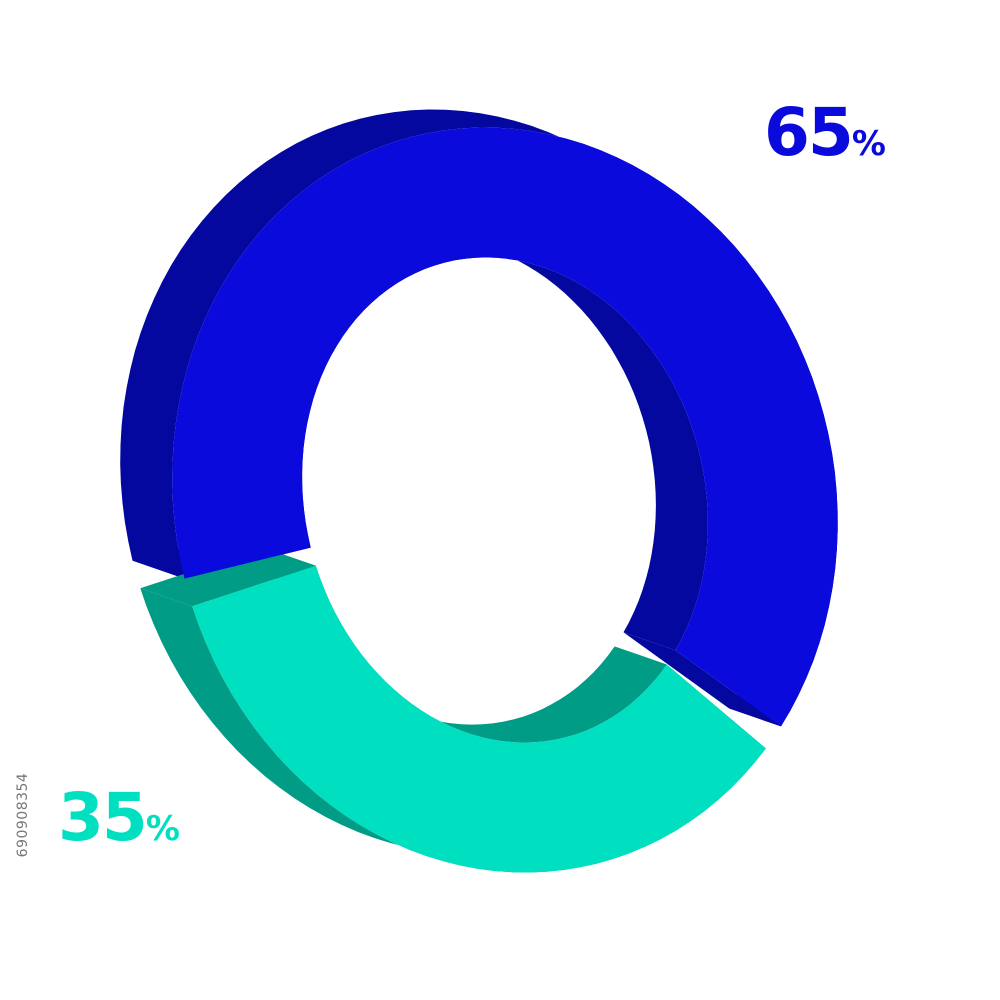 The height and width of the screenshot is (1000, 1000). I want to click on label-65-sign: %, so click(868, 144).